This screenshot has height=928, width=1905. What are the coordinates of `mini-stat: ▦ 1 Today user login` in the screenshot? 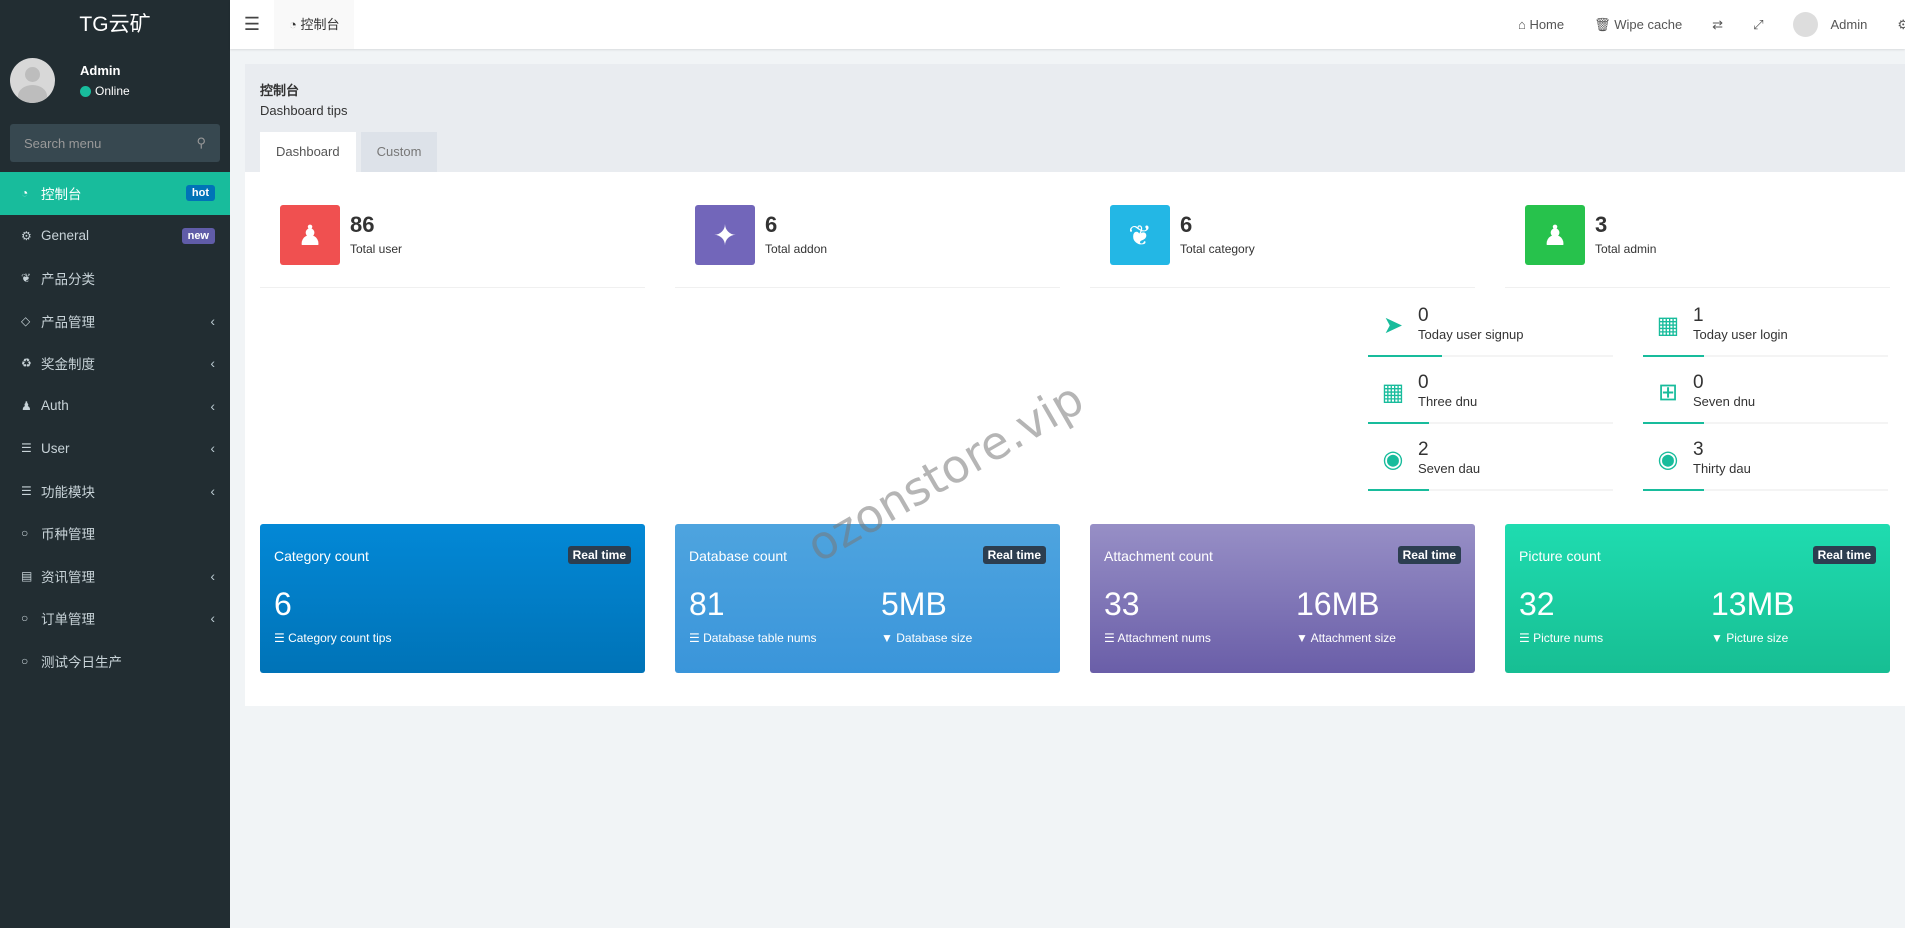 It's located at (1765, 331).